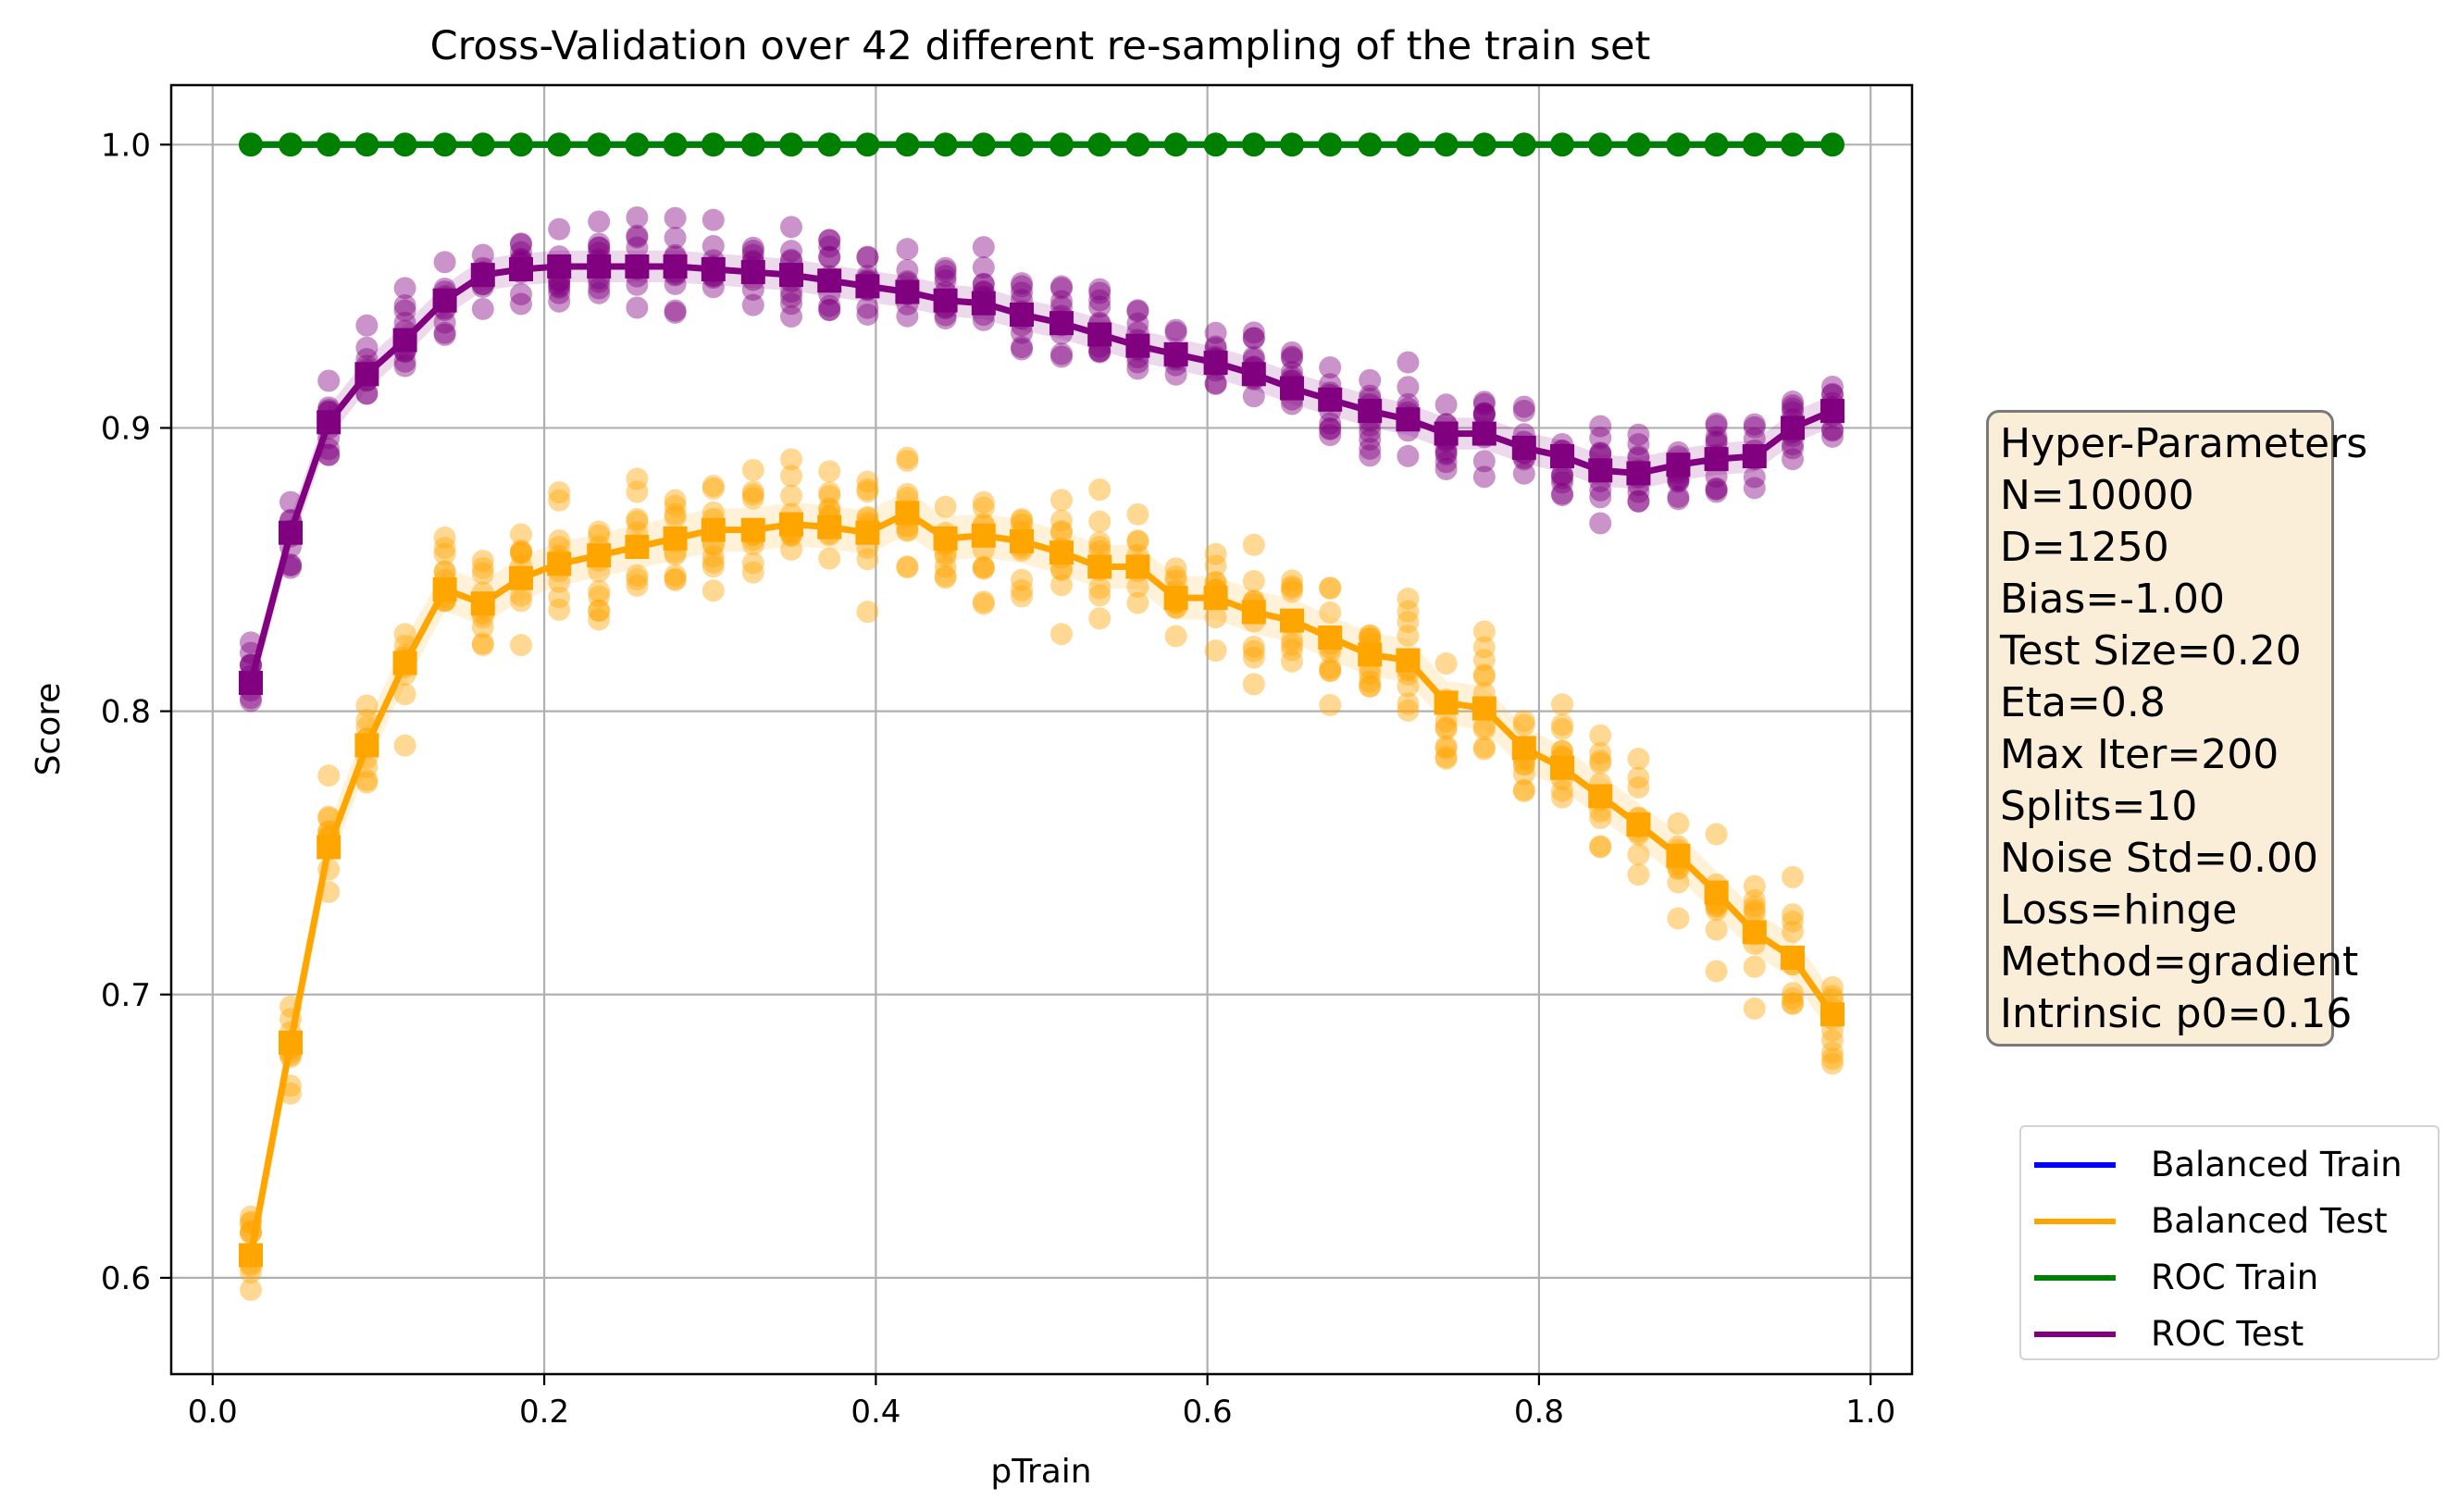  Describe the element at coordinates (2119, 910) in the screenshot. I see `hyperparameter-line: Loss=hinge` at that location.